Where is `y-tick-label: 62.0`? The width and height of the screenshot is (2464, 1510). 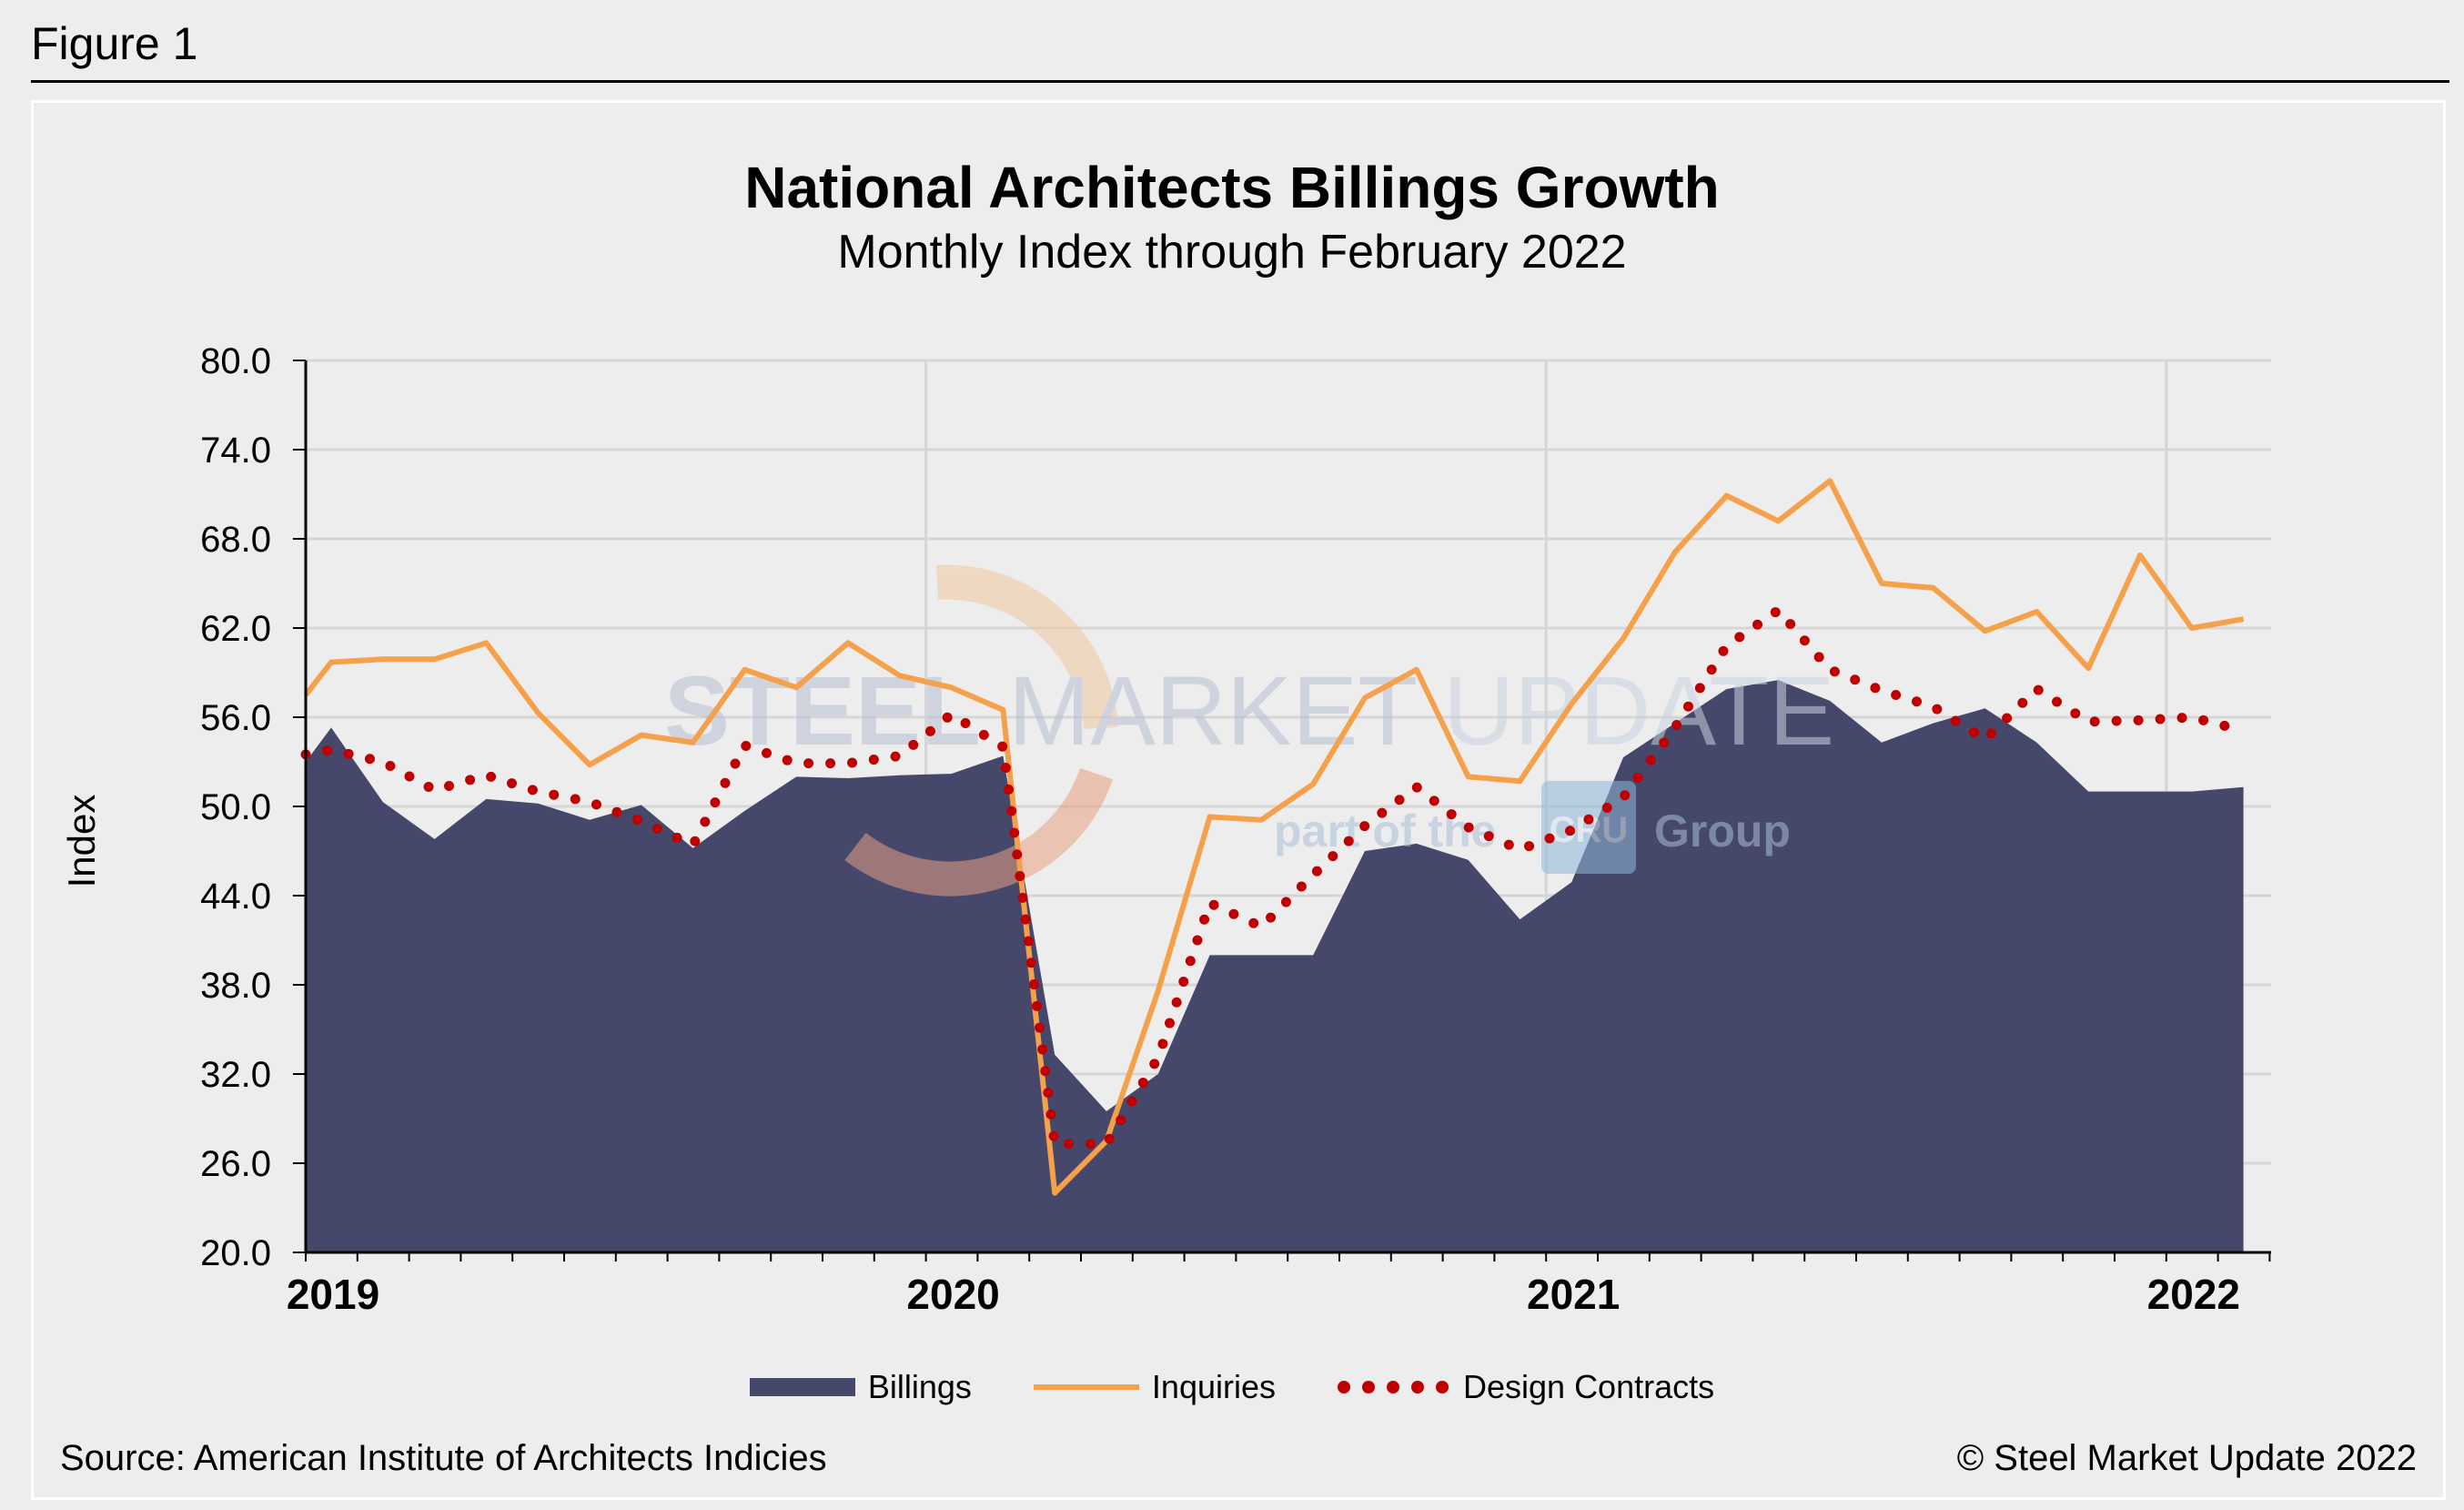
y-tick-label: 62.0 is located at coordinates (235, 629).